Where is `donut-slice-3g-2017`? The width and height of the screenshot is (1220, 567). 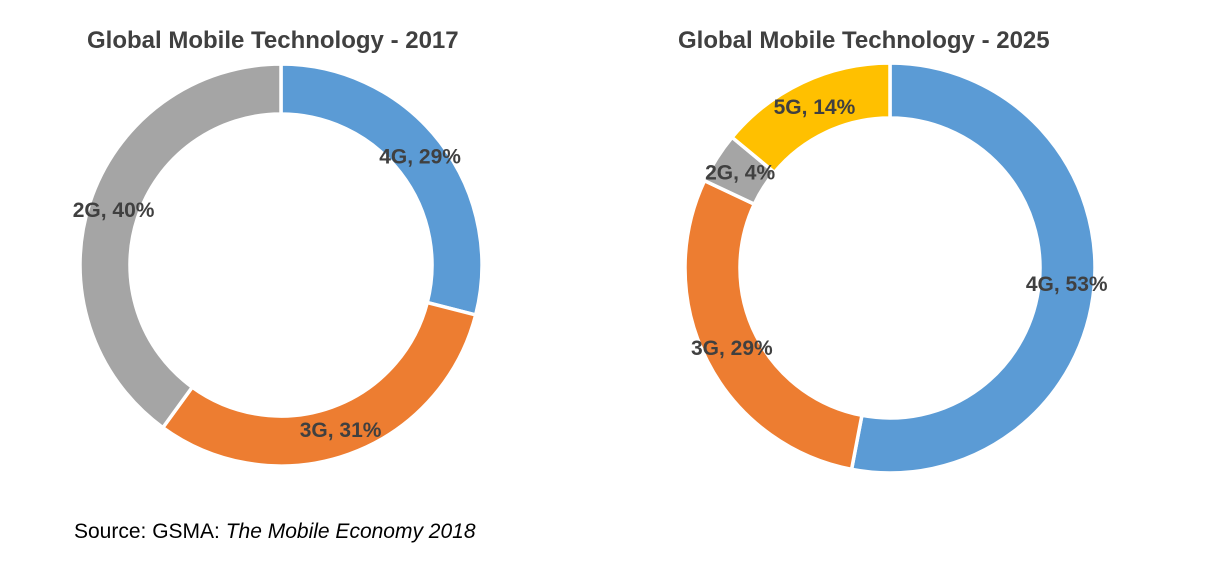
donut-slice-3g-2017 is located at coordinates (319, 384).